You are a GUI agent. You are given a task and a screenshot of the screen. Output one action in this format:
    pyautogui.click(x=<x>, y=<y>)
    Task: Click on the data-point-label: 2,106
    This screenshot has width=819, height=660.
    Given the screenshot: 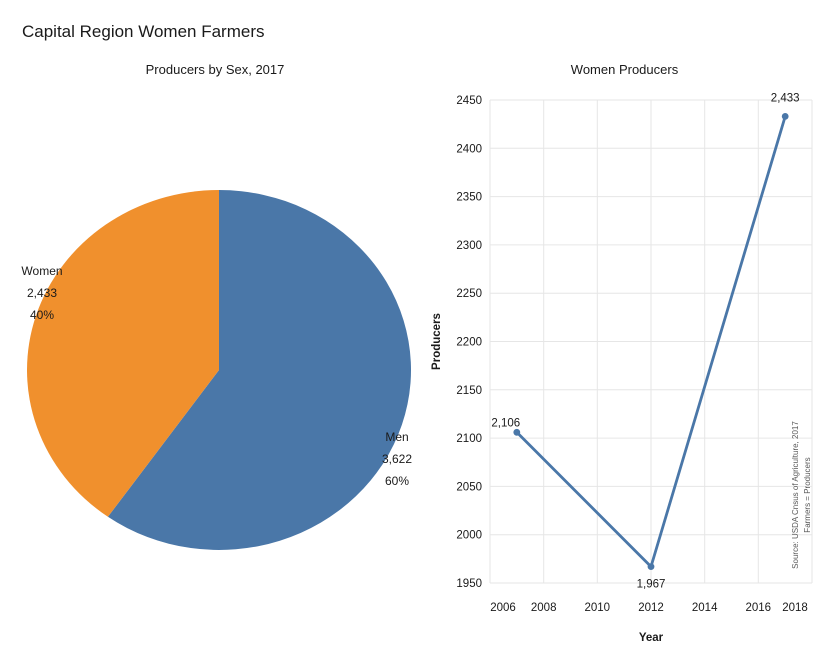 What is the action you would take?
    pyautogui.click(x=505, y=423)
    